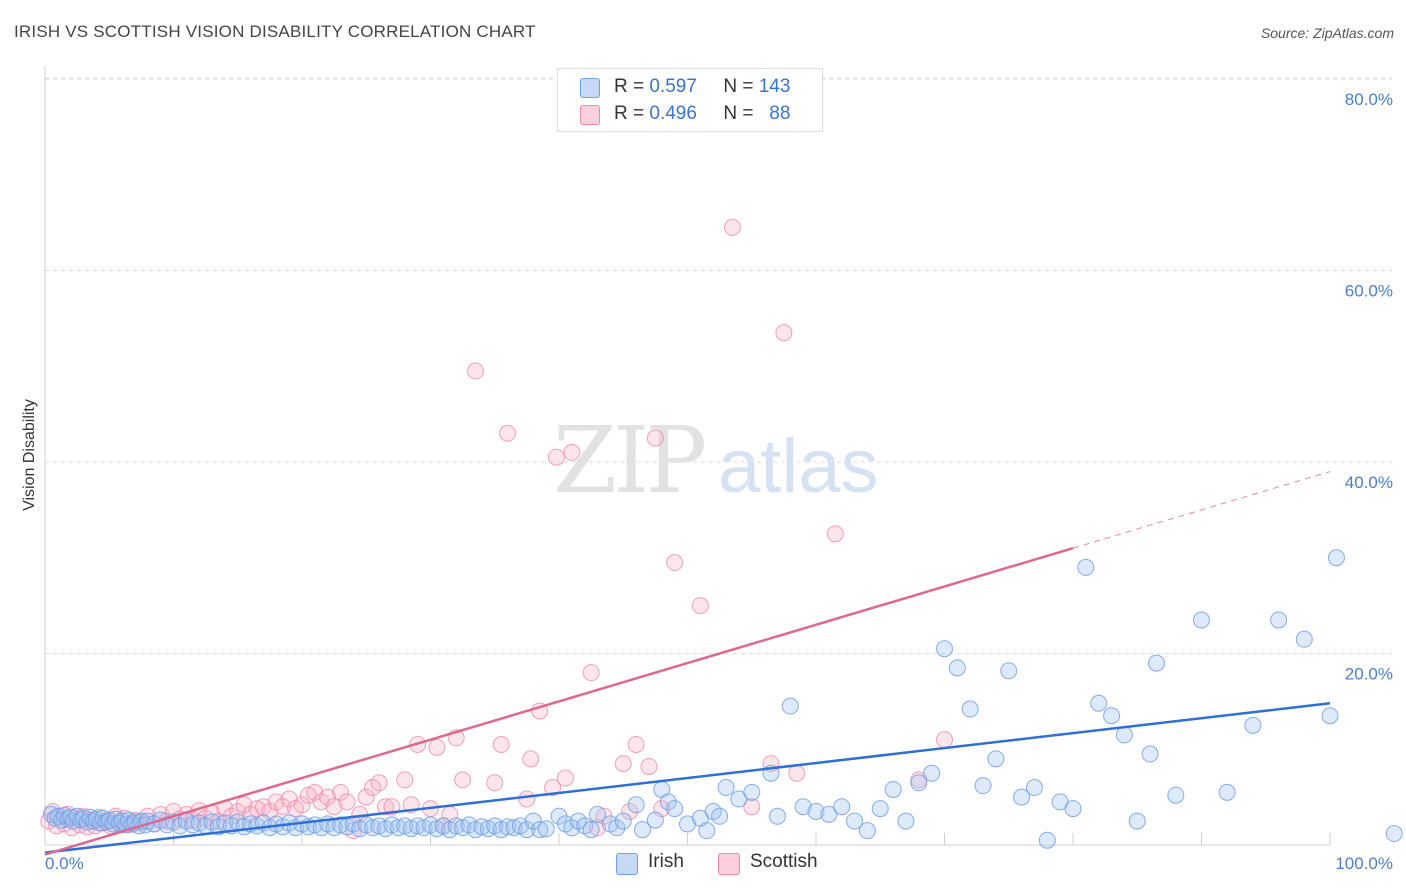  I want to click on legend-r-label: R =, so click(629, 86).